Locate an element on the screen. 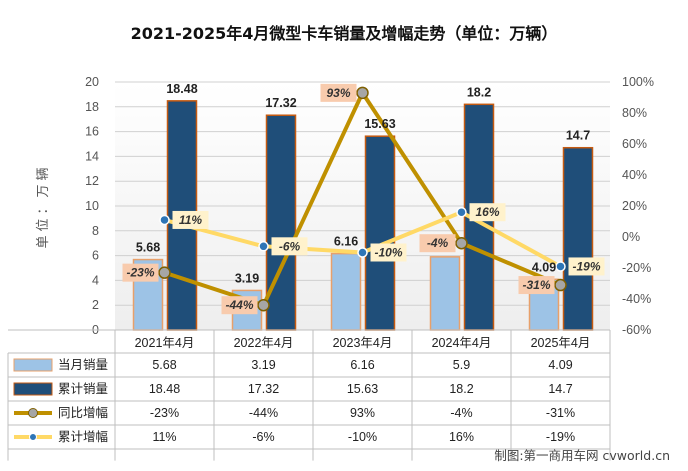  cumulative-growth-label: -19% is located at coordinates (586, 266).